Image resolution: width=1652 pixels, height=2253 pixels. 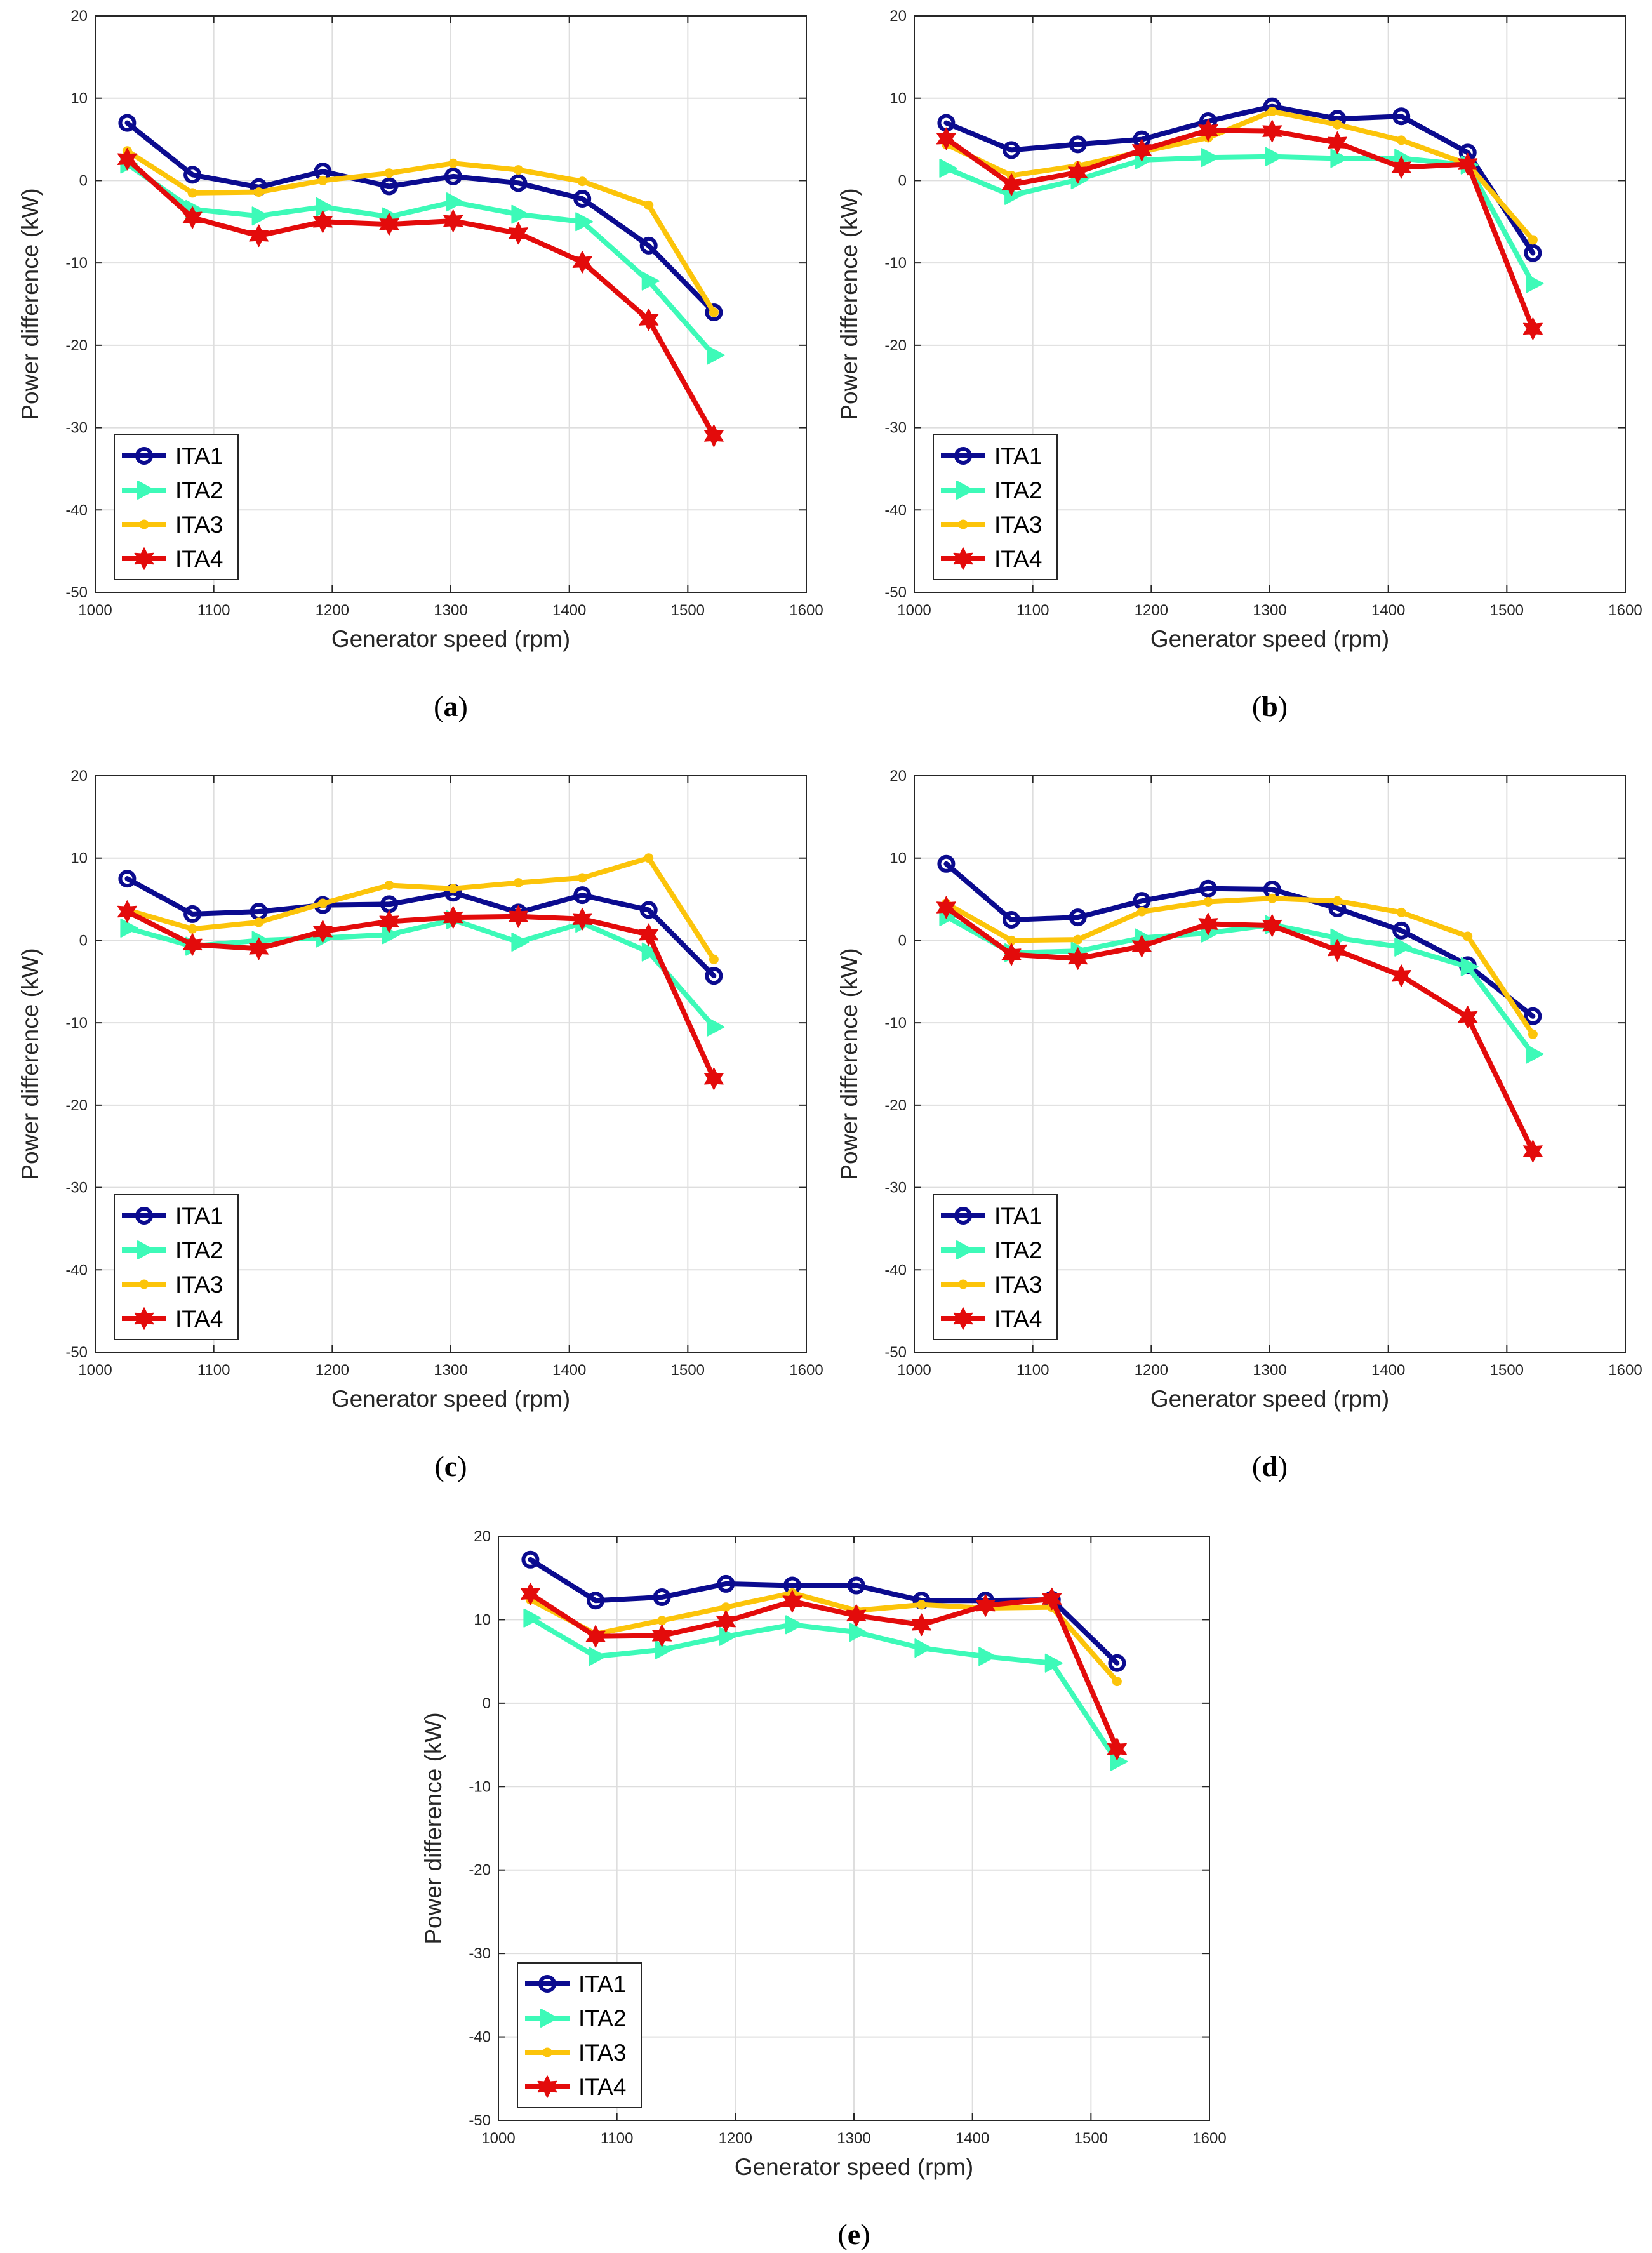 I want to click on legend: ITA1 ITA2 ITA3 ITA4, so click(x=995, y=1267).